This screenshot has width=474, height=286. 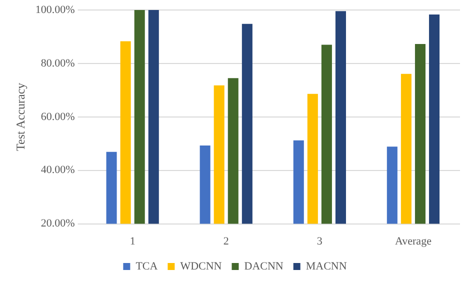 What do you see at coordinates (20, 116) in the screenshot?
I see `y-axis-title: Test Accuracy` at bounding box center [20, 116].